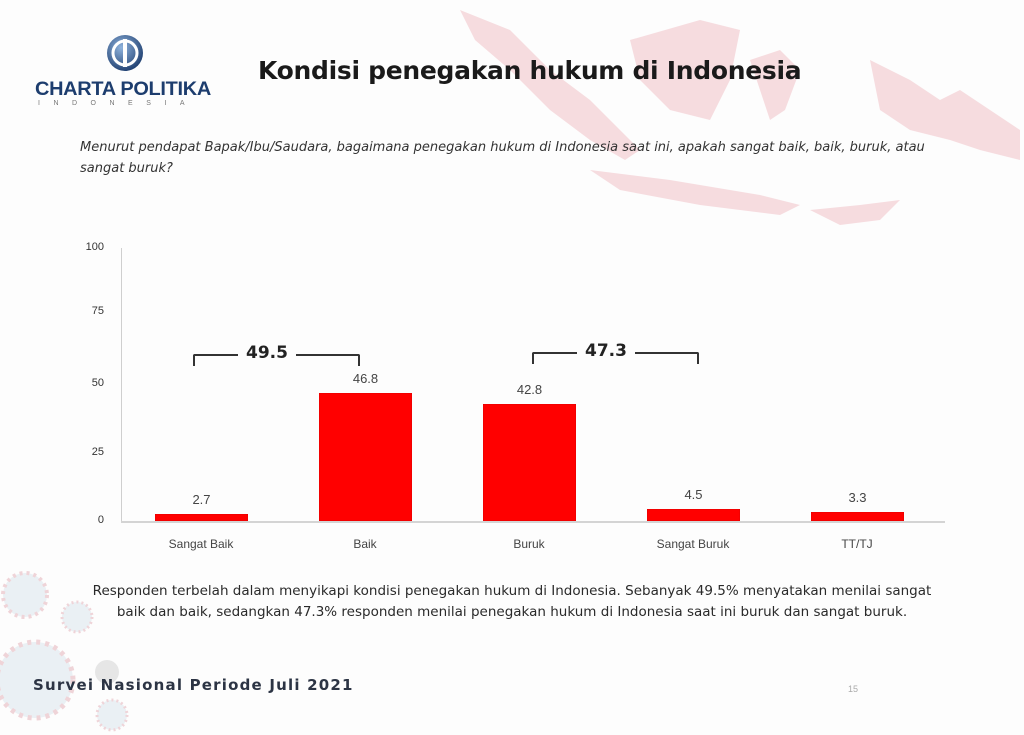 This screenshot has width=1024, height=735. I want to click on category-label: Sangat Buruk, so click(693, 544).